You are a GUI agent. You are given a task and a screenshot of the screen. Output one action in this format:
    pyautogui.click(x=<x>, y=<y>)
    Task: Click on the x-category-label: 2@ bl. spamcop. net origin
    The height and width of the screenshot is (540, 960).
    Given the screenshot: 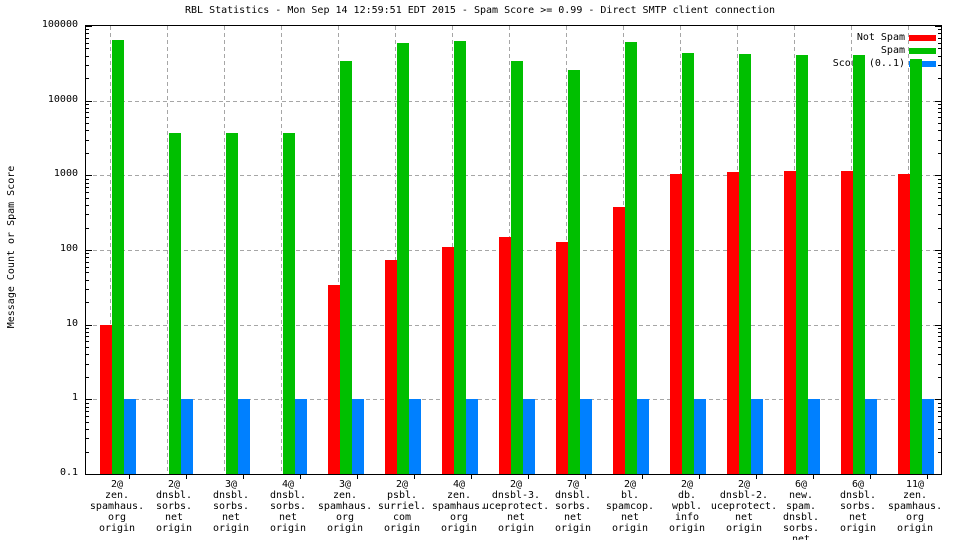 What is the action you would take?
    pyautogui.click(x=630, y=506)
    